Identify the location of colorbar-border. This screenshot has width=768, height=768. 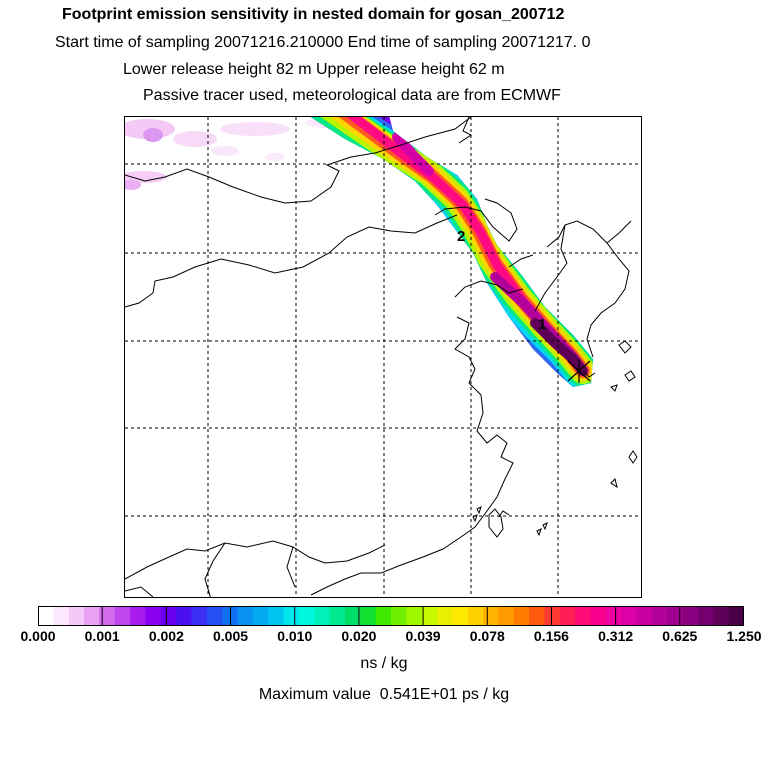
(391, 616).